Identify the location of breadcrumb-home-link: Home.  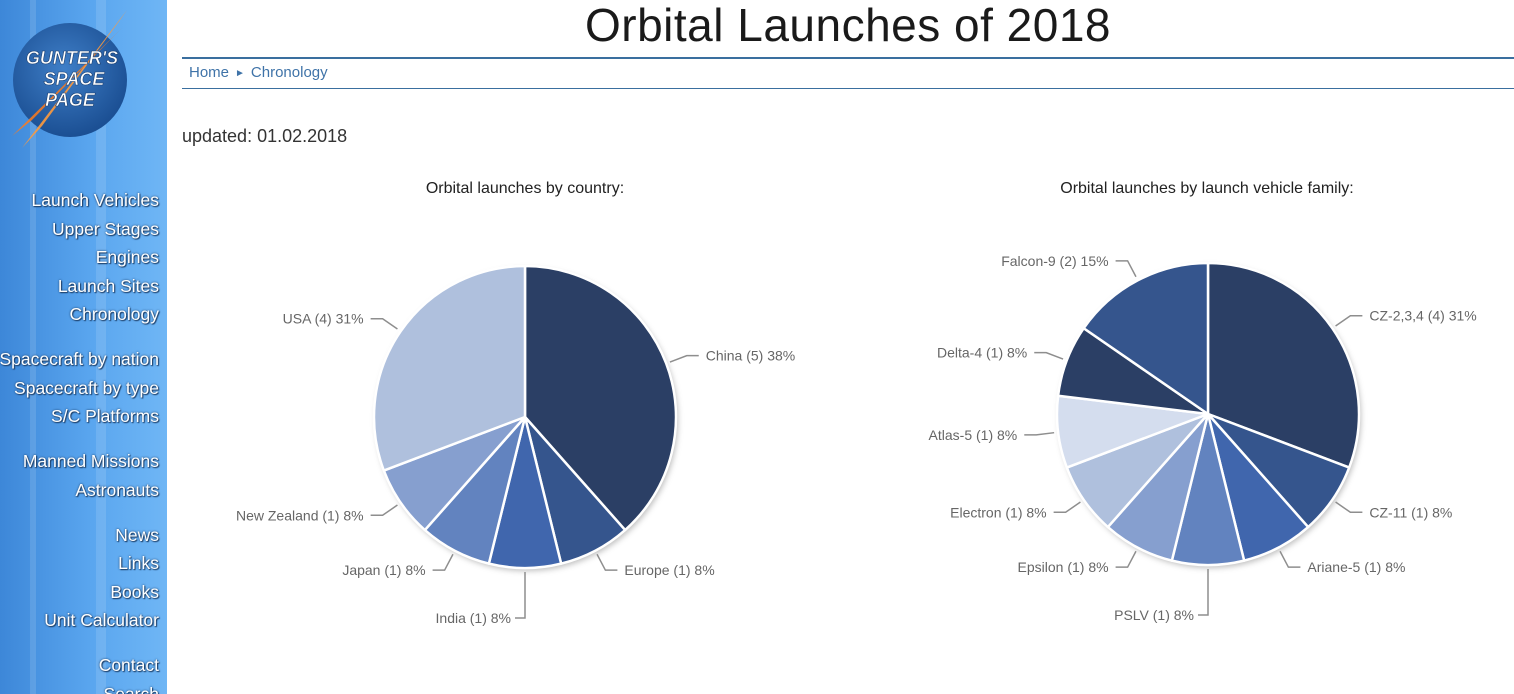
(209, 72).